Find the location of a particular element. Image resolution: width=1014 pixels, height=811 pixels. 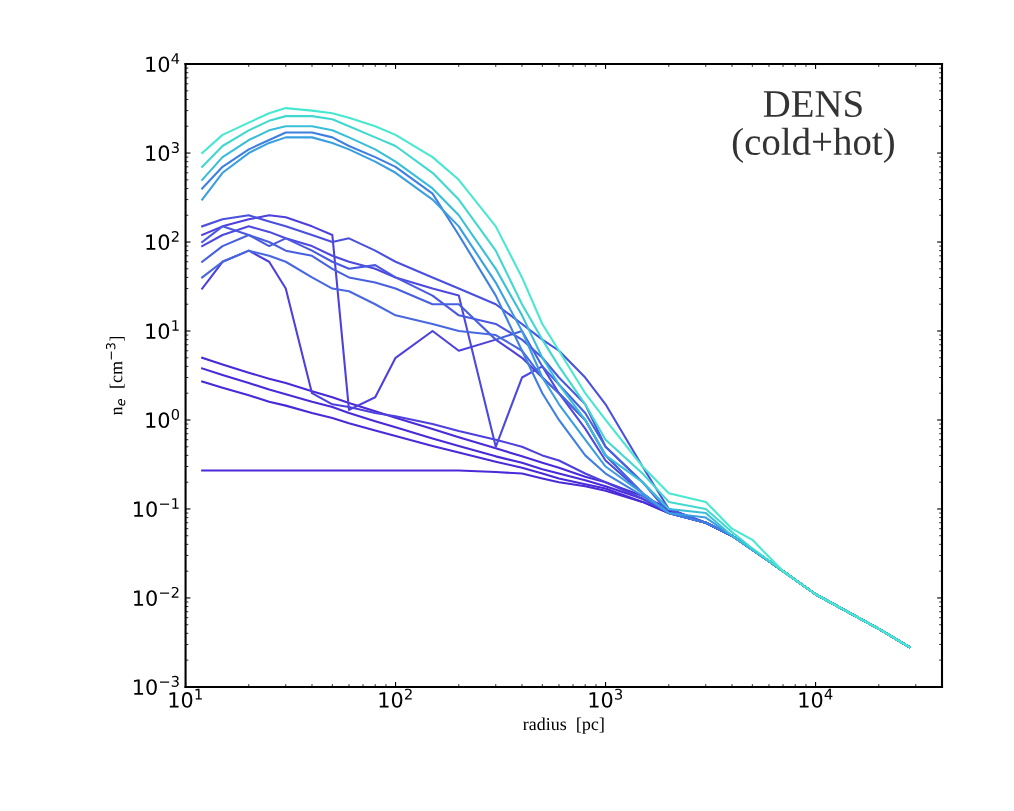

y-tick-label: 10$^{2}$ is located at coordinates (162, 240).